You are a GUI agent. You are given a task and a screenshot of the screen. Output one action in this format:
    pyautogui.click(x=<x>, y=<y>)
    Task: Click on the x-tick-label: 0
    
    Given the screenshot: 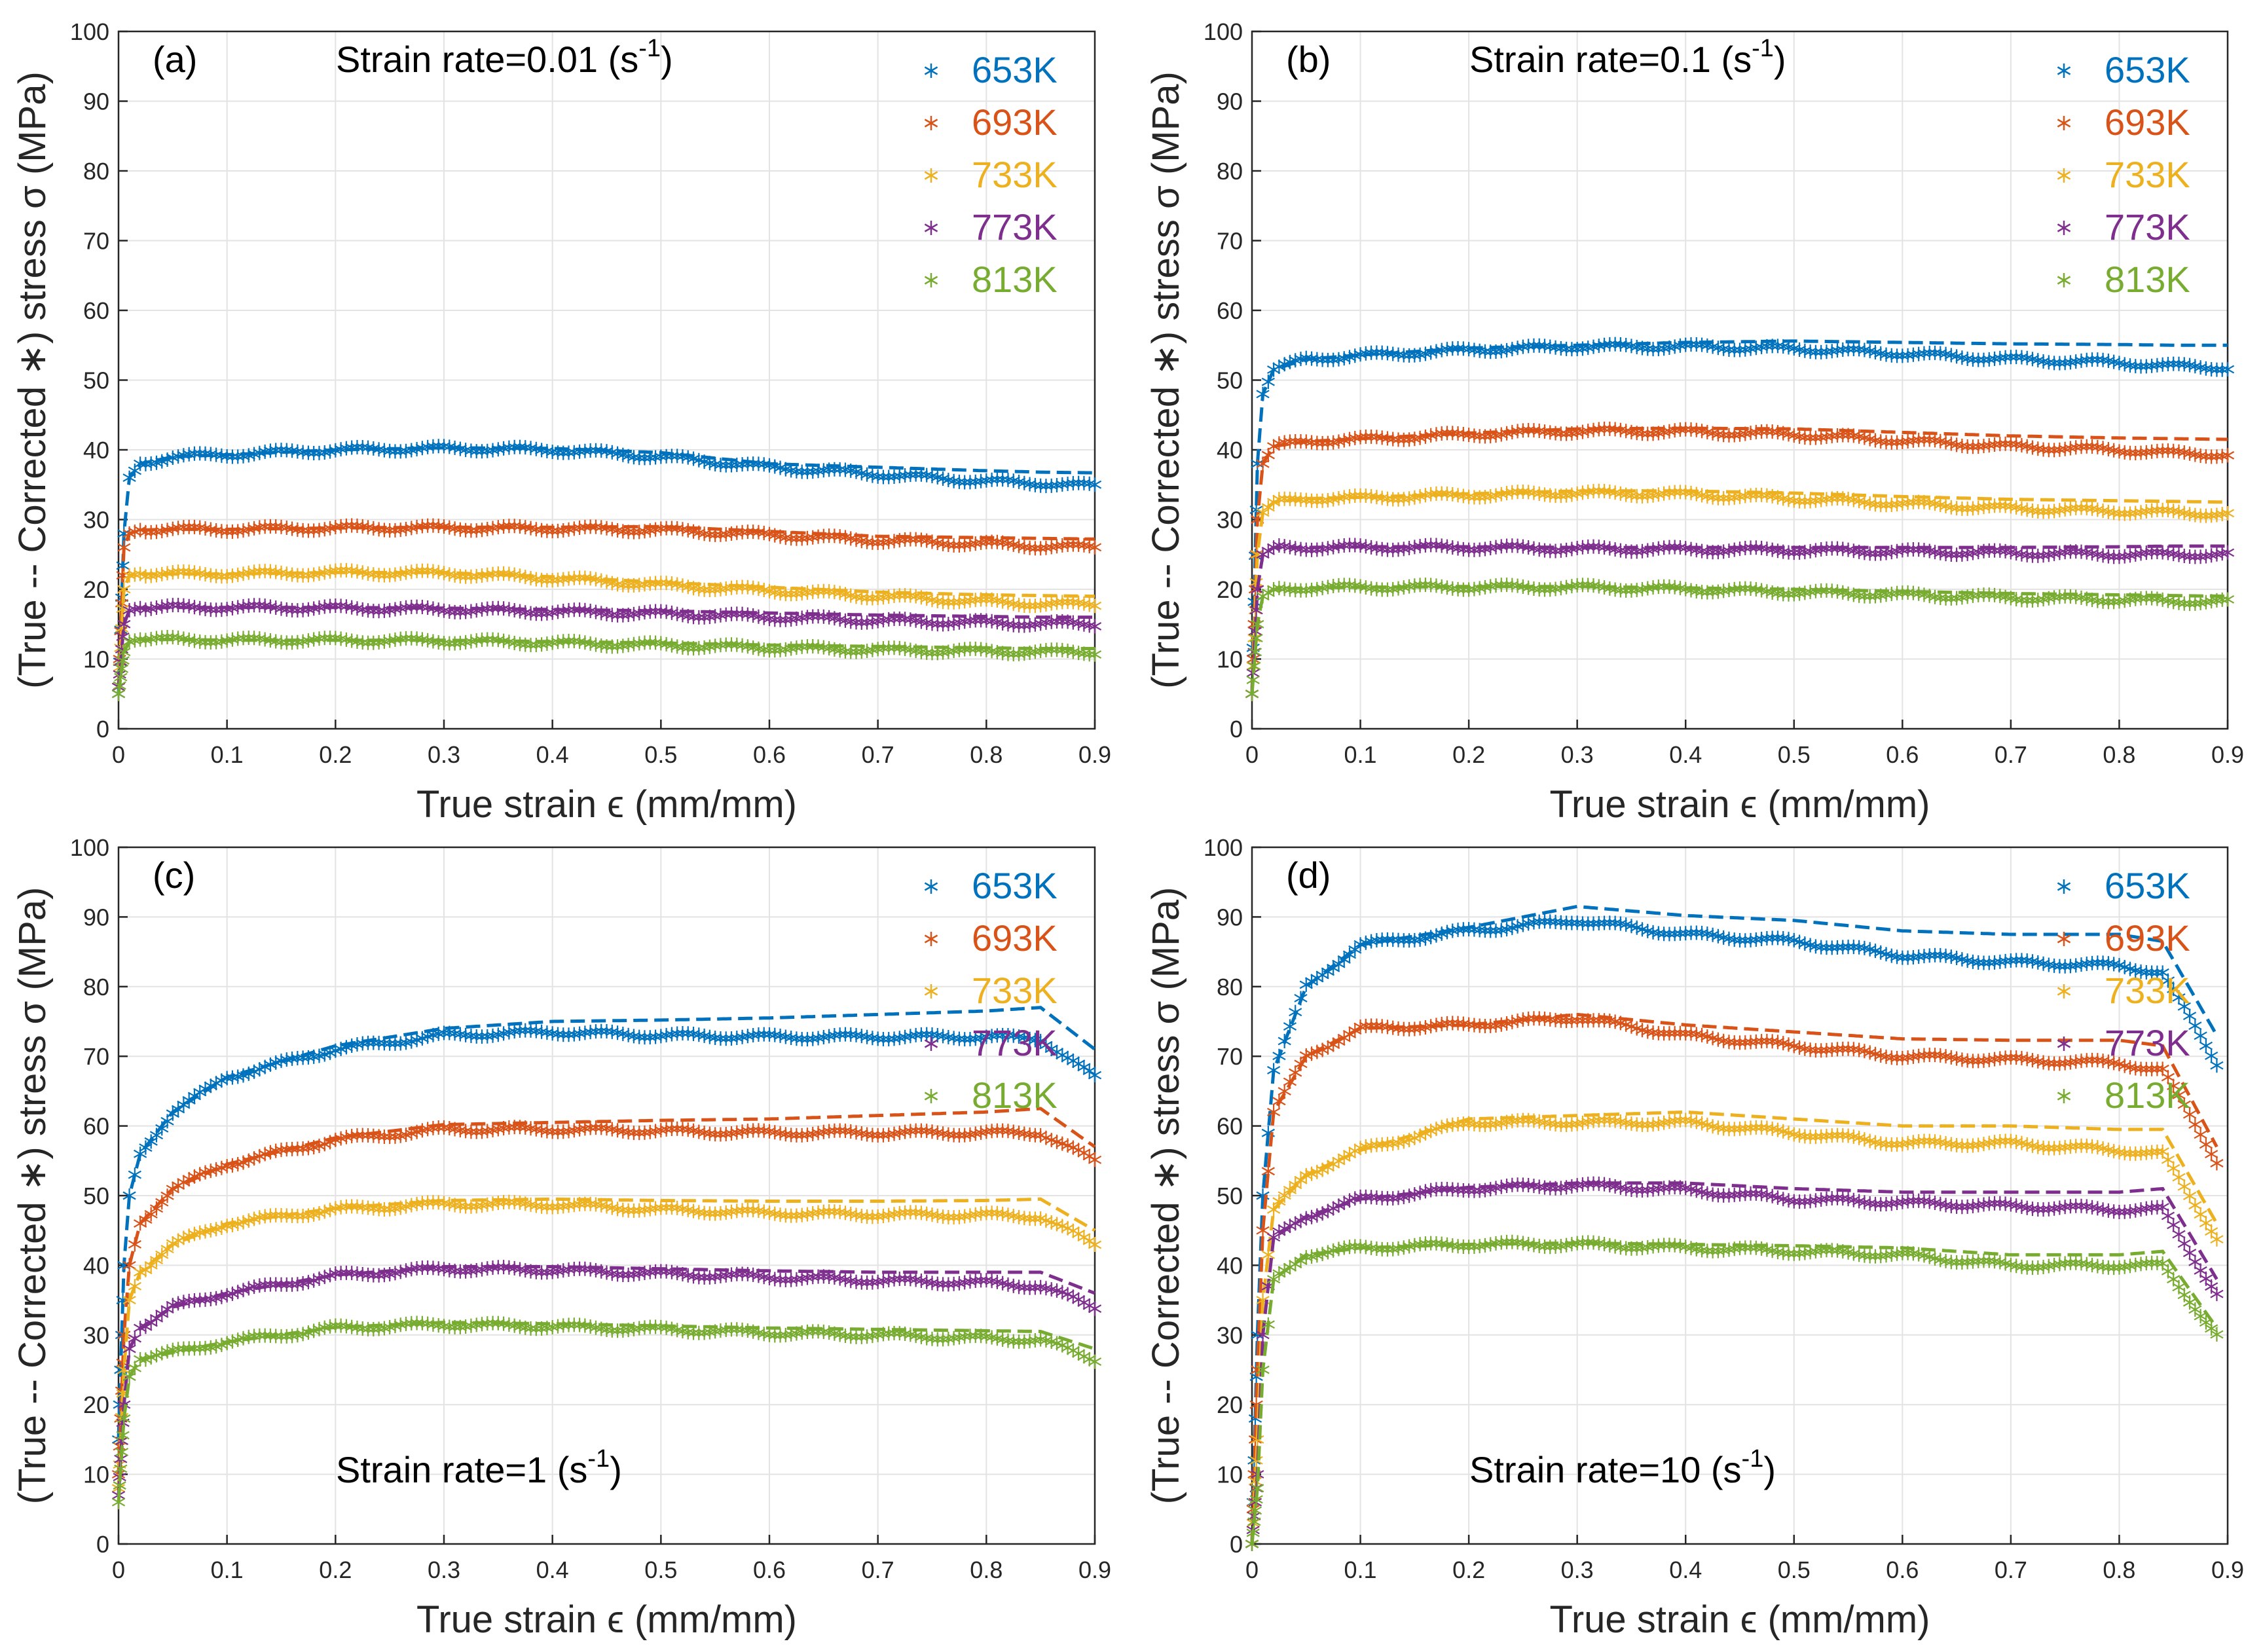 What is the action you would take?
    pyautogui.click(x=118, y=754)
    